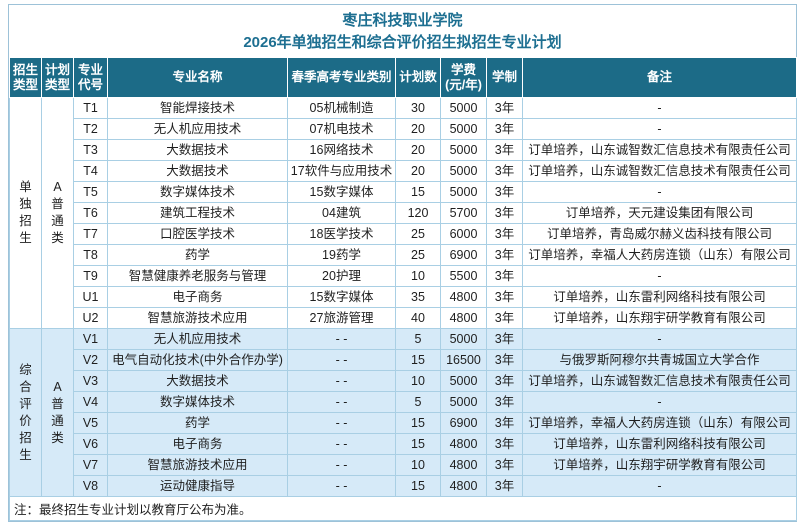 This screenshot has height=528, width=805. I want to click on cell-plan: 5, so click(418, 339).